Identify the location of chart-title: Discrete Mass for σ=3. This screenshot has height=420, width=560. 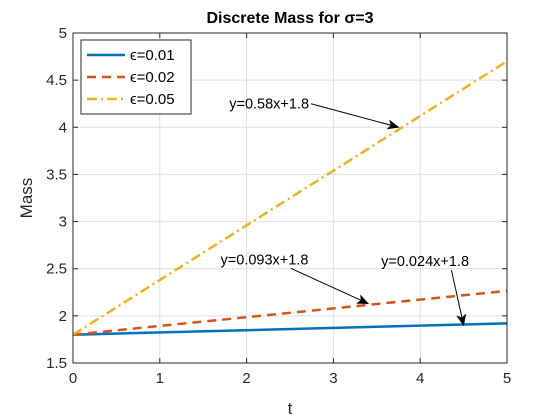
(289, 18).